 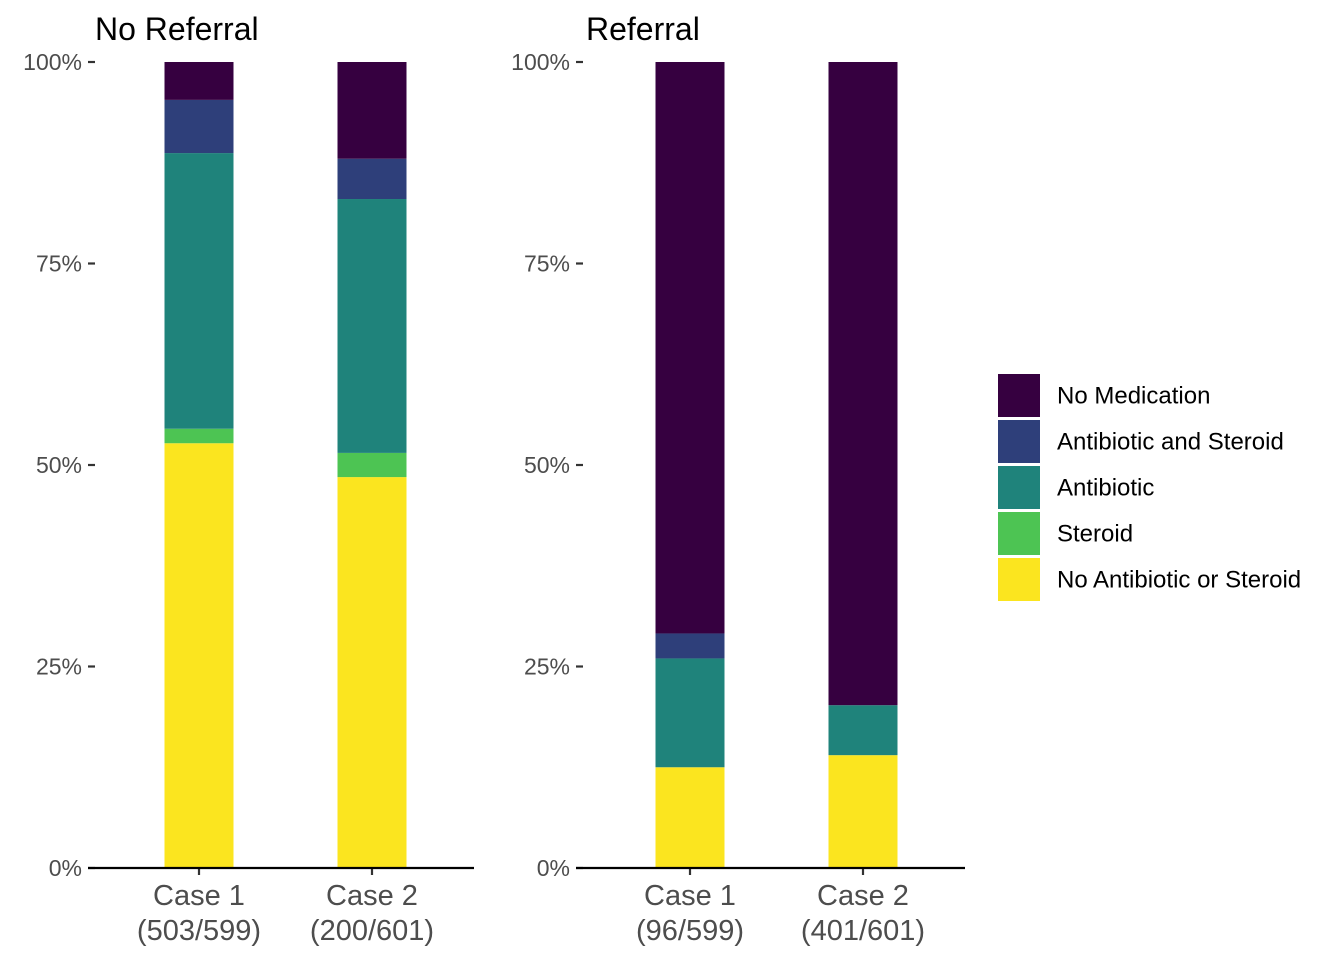 What do you see at coordinates (553, 868) in the screenshot?
I see `ytick-label-referral-0: 0%` at bounding box center [553, 868].